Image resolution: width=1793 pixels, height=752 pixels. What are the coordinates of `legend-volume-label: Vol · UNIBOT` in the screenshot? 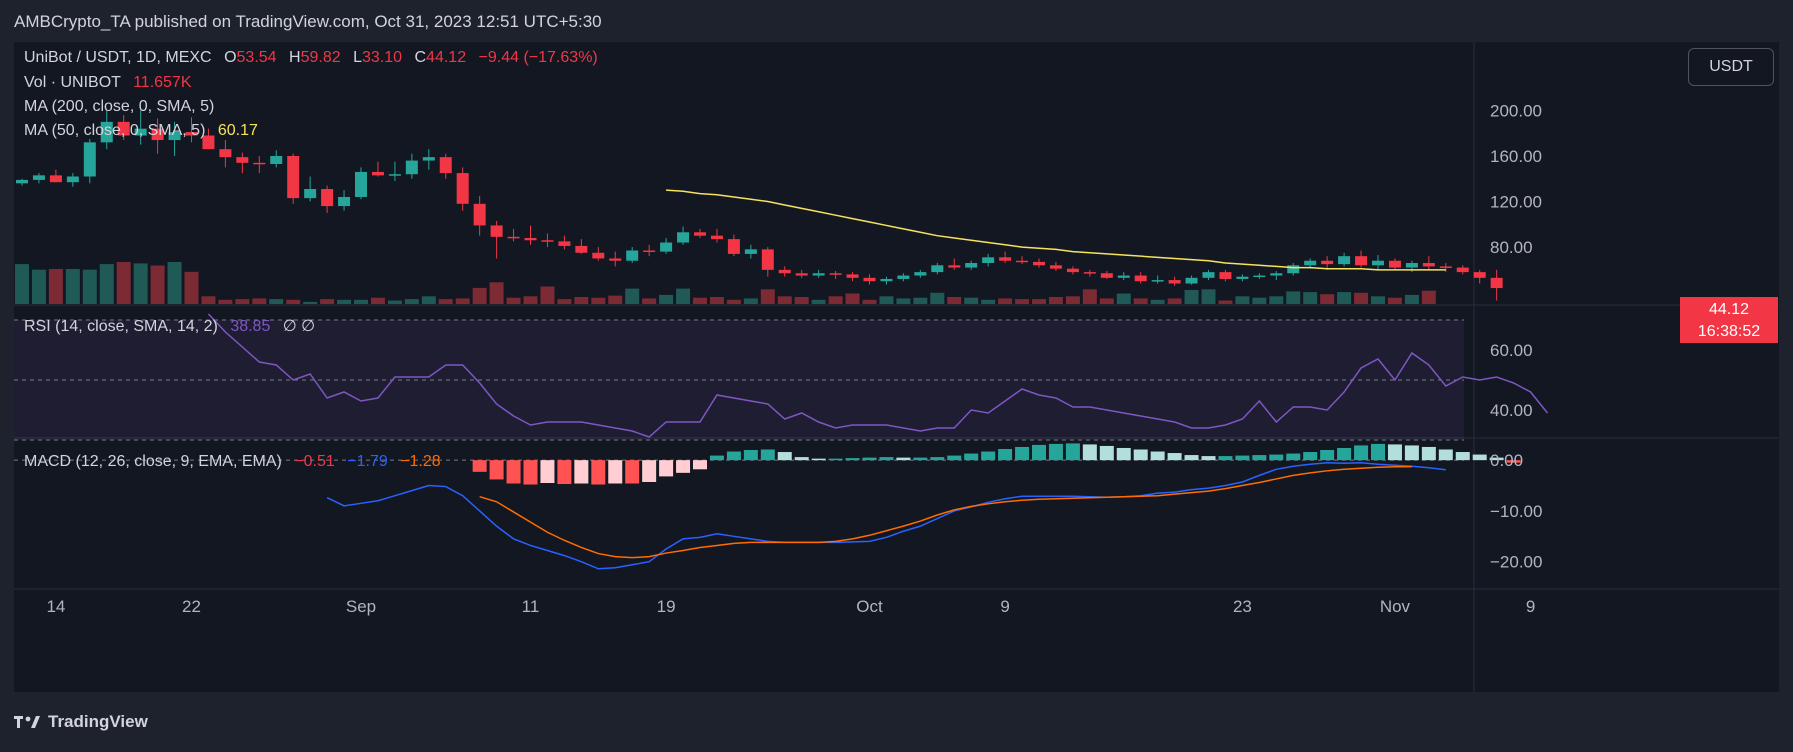 It's located at (72, 82).